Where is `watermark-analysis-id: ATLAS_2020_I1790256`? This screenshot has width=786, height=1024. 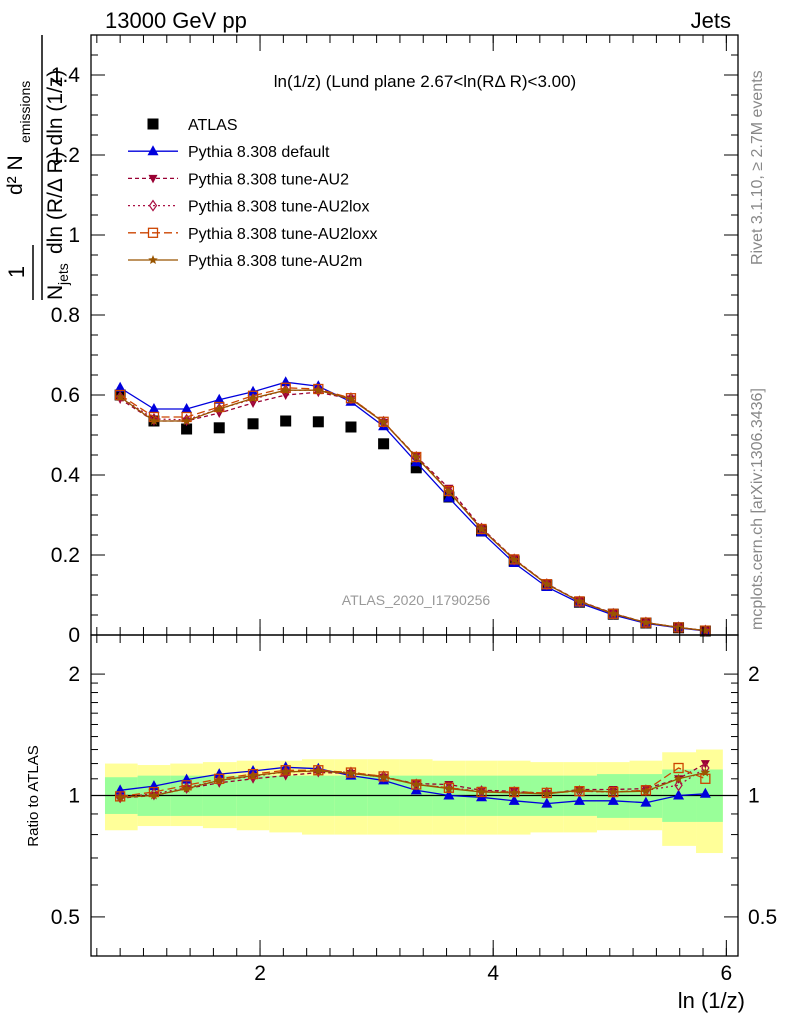 watermark-analysis-id: ATLAS_2020_I1790256 is located at coordinates (416, 600).